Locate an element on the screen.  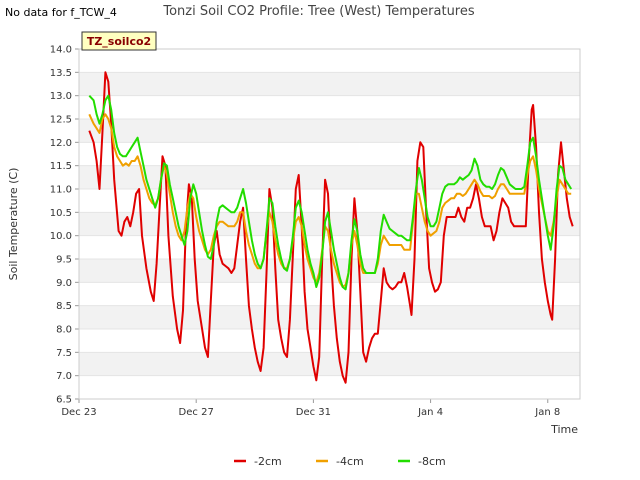
x-tick-label: Dec 27 is located at coordinates (196, 412).